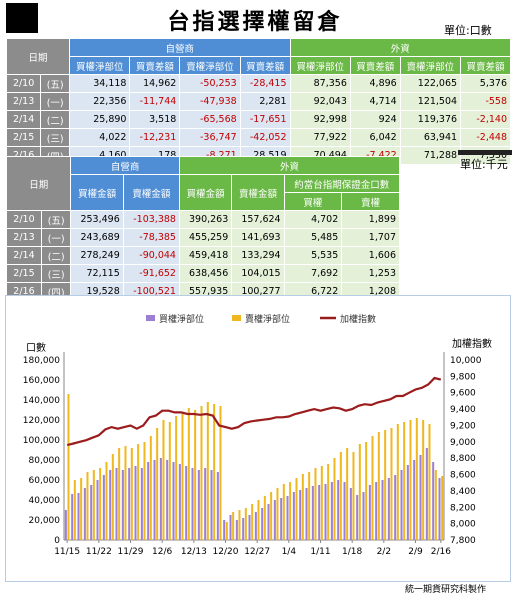 Image resolution: width=515 pixels, height=600 pixels. What do you see at coordinates (430, 65) in the screenshot?
I see `column-header: 賣權淨部位` at bounding box center [430, 65].